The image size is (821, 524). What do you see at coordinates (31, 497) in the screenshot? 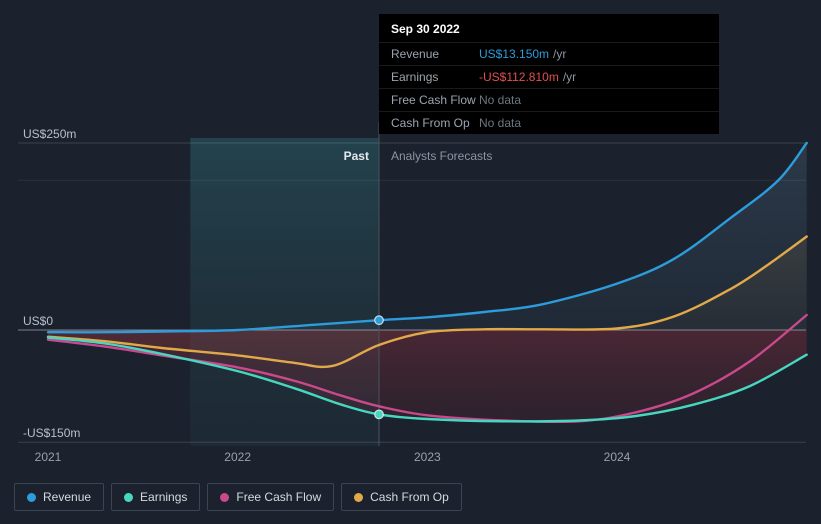
I see `legend-dot-revenue` at bounding box center [31, 497].